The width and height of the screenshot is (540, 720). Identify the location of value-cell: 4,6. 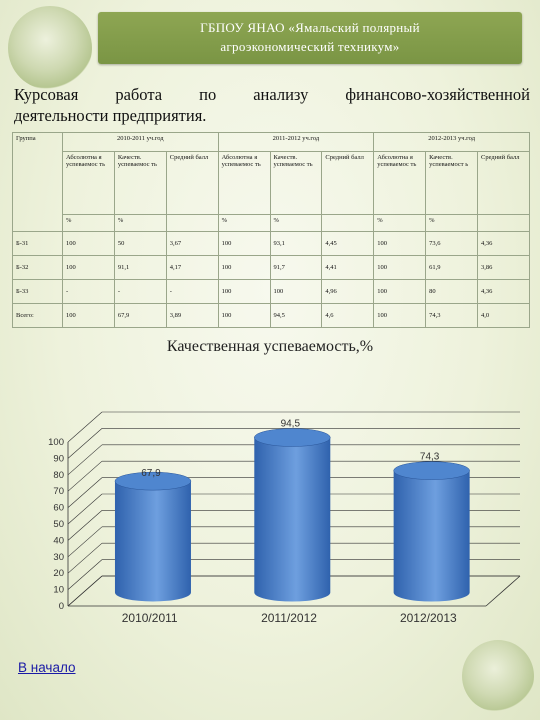
(348, 315).